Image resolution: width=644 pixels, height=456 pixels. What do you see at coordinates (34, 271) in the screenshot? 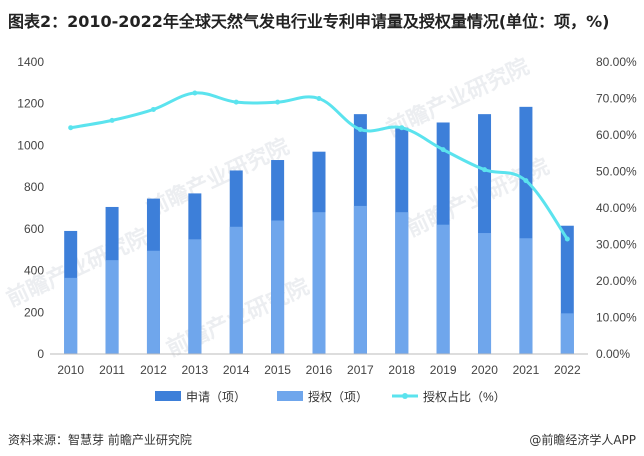
I see `y-left-tick-label: 400` at bounding box center [34, 271].